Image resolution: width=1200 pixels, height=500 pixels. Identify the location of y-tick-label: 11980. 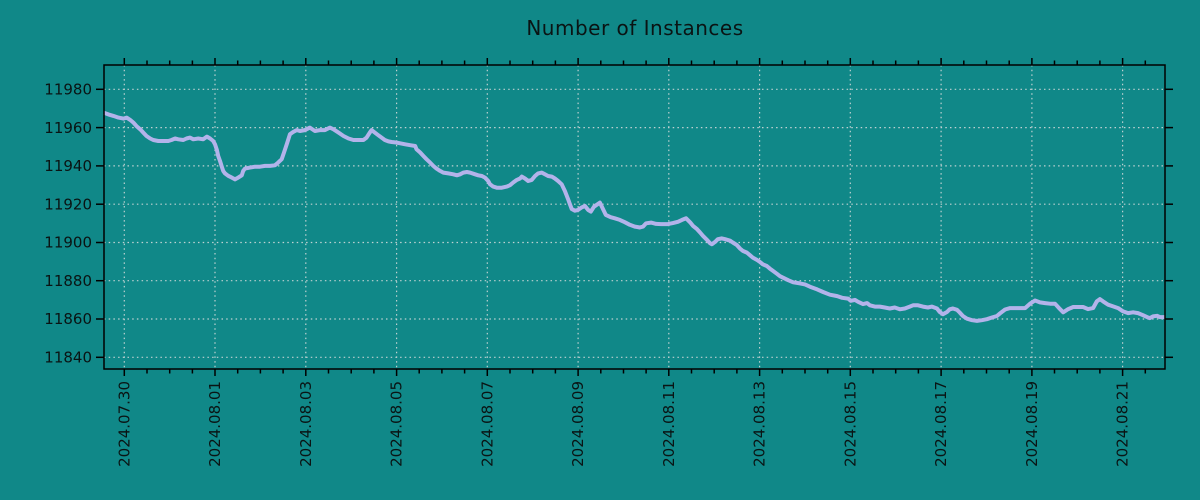
(68, 90).